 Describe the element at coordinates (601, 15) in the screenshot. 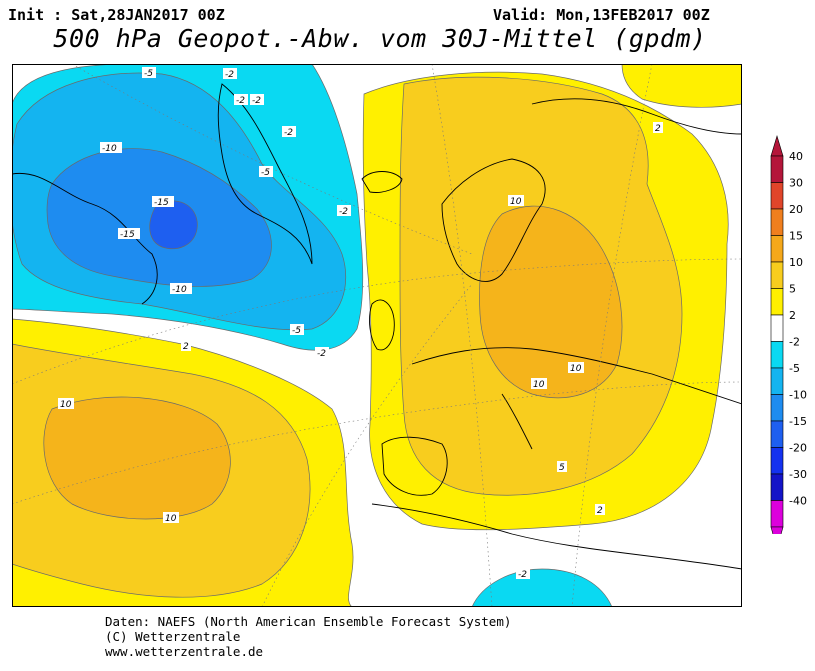

I see `valid-time-label: Valid: Mon,13FEB2017 00Z` at that location.